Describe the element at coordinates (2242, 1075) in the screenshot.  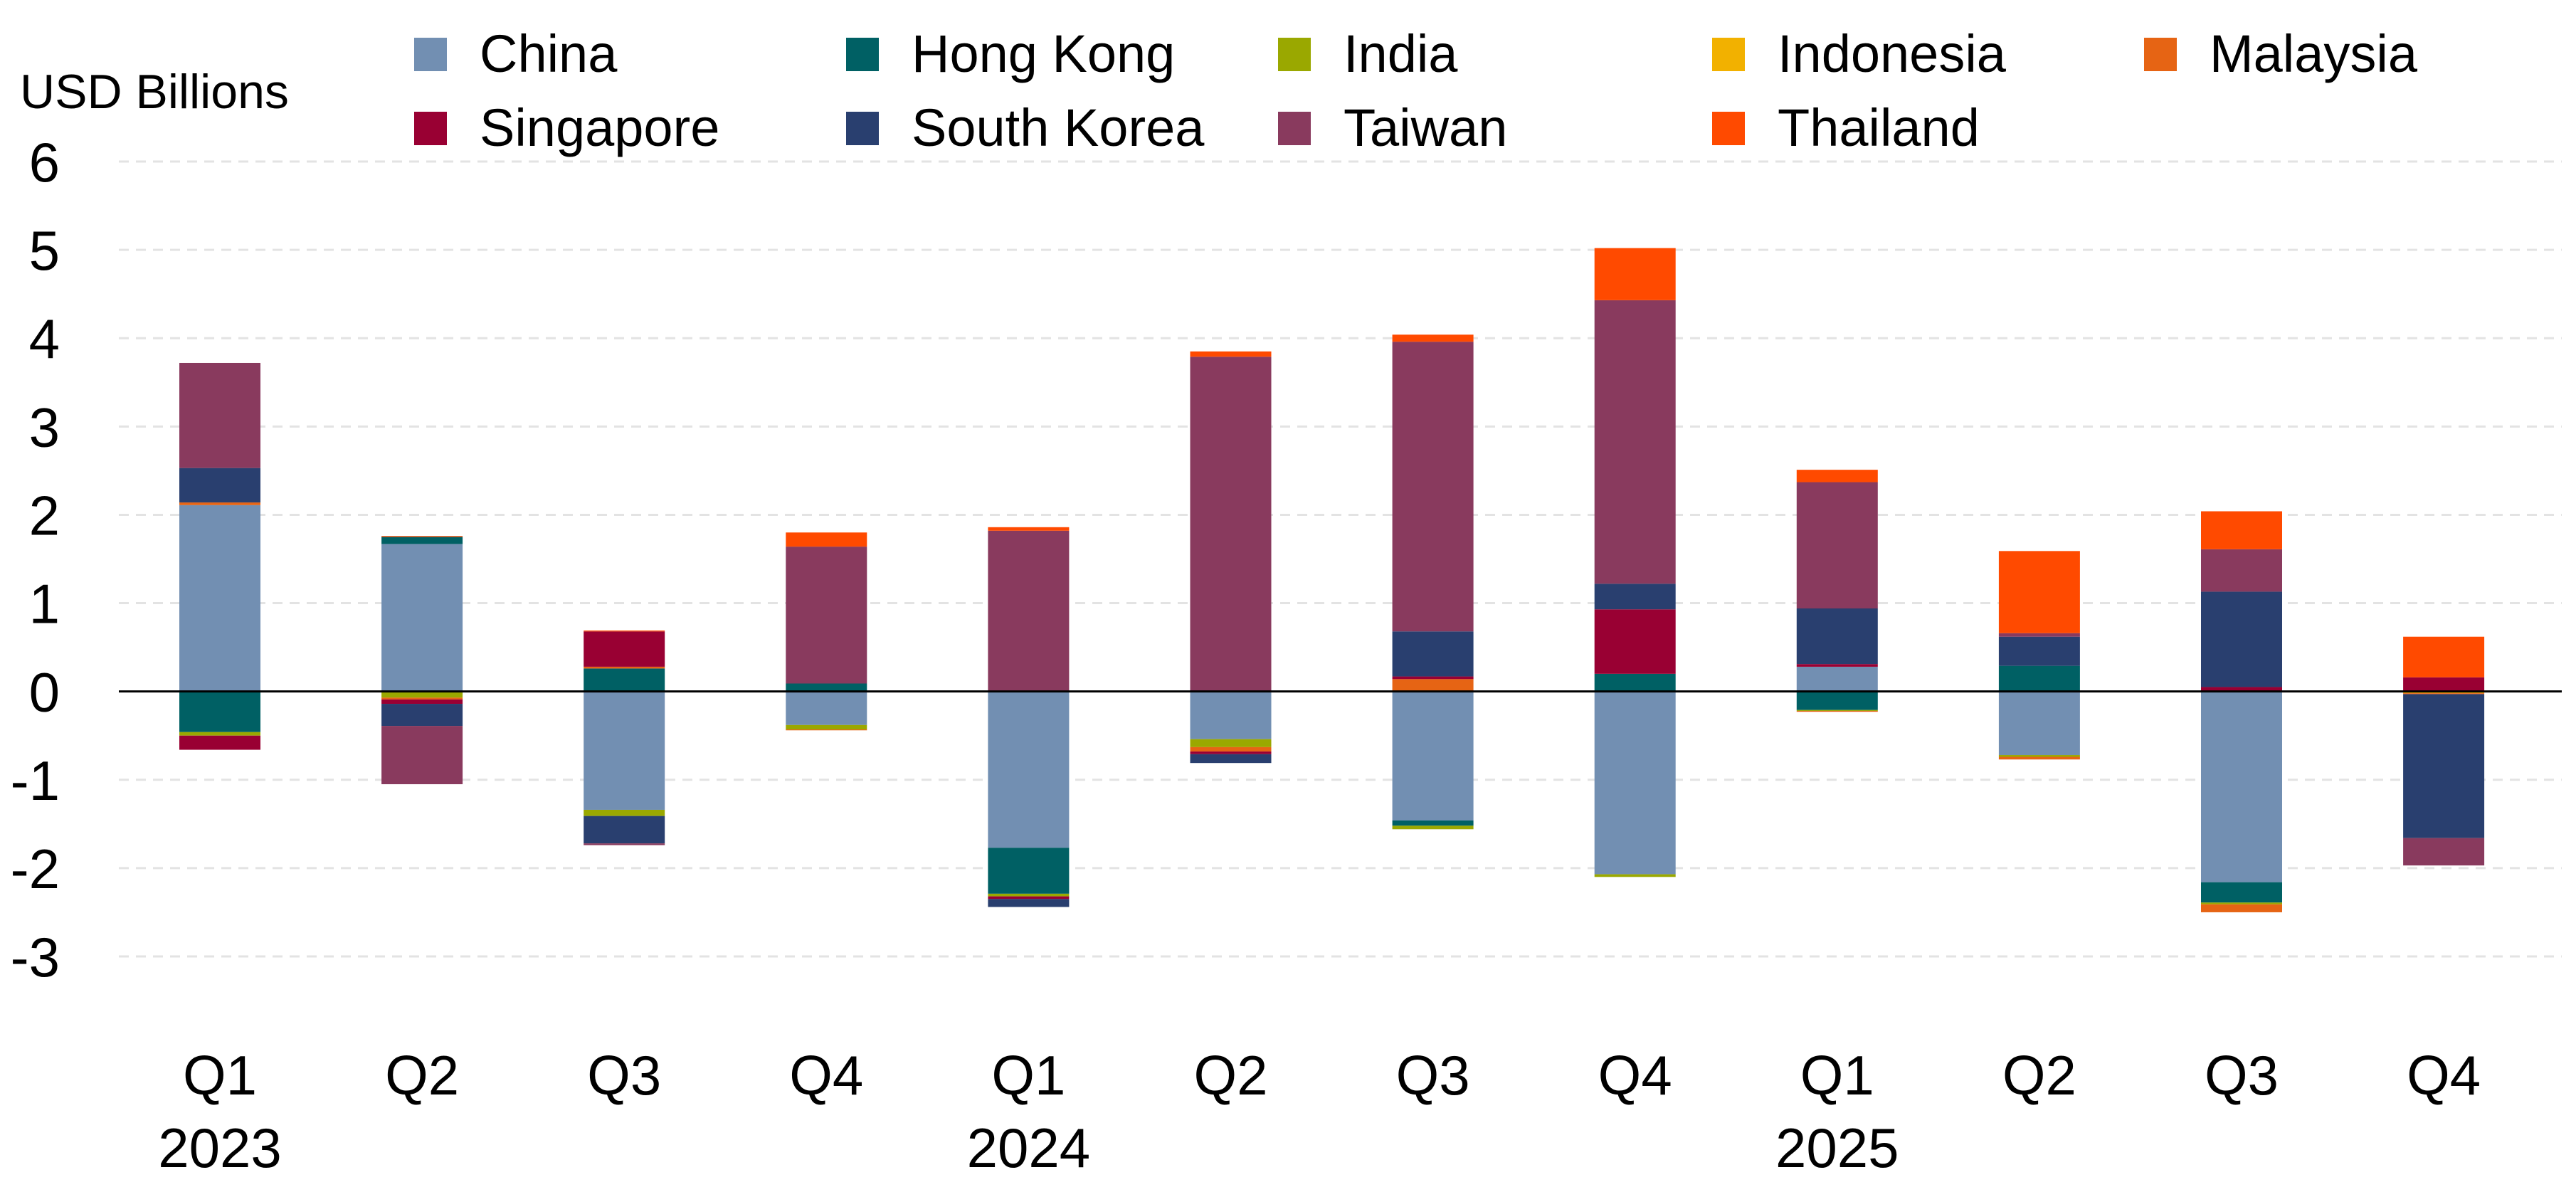
I see `x-tick-quarter: Q3` at that location.